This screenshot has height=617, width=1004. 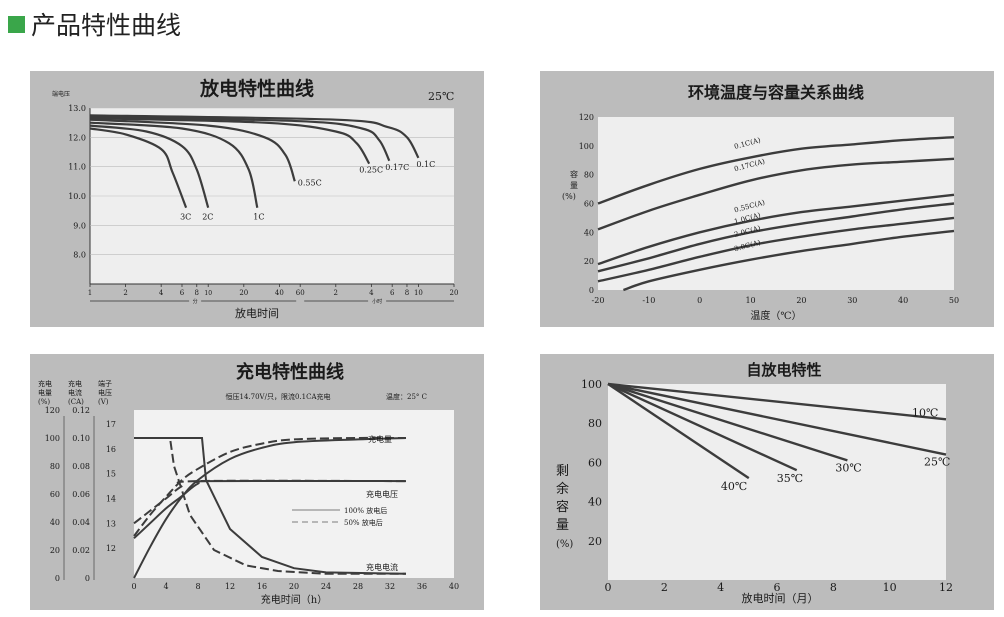 I want to click on capacity-curve-2.0C(A), so click(x=776, y=249).